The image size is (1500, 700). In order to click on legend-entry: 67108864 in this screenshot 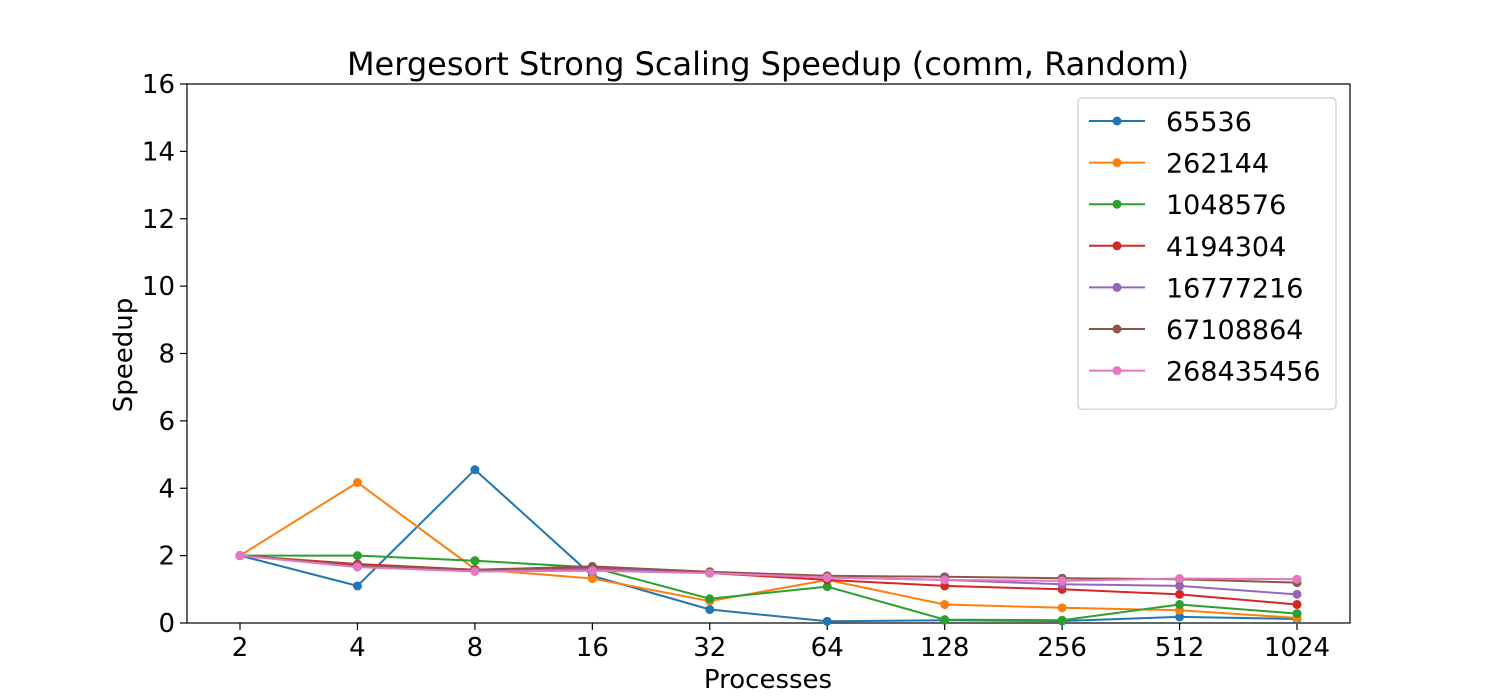, I will do `click(1196, 330)`.